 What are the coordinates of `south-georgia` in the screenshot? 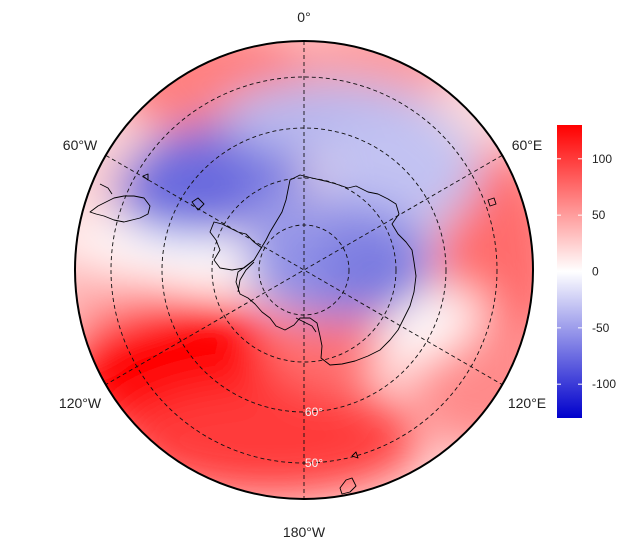 It's located at (198, 204).